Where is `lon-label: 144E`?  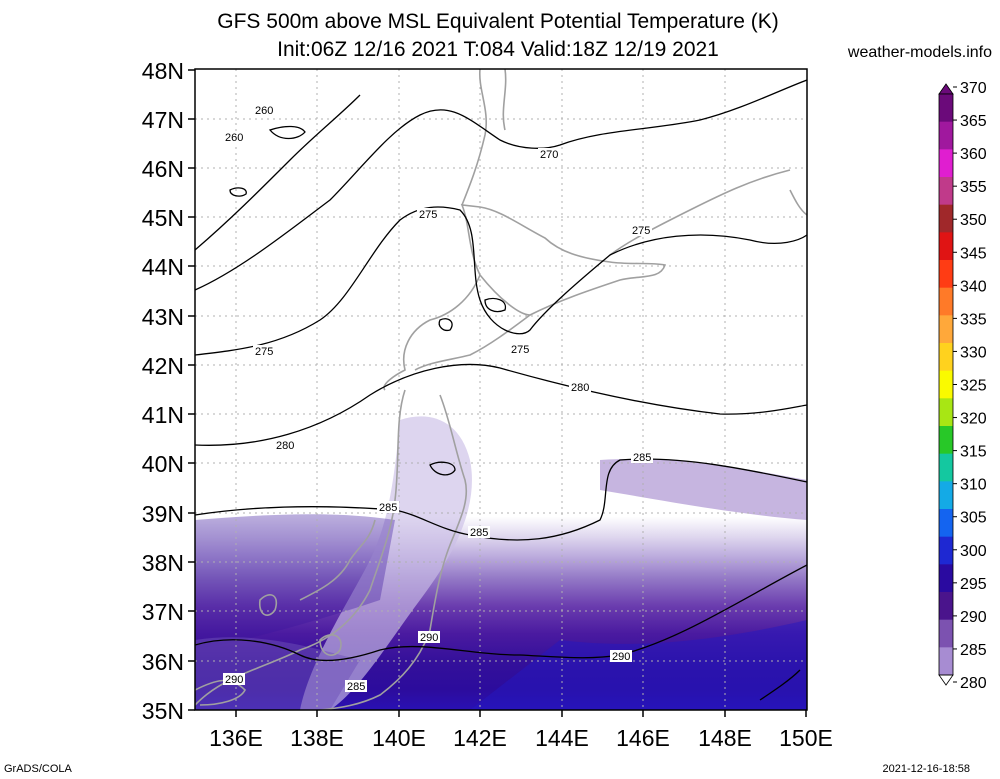 lon-label: 144E is located at coordinates (562, 738).